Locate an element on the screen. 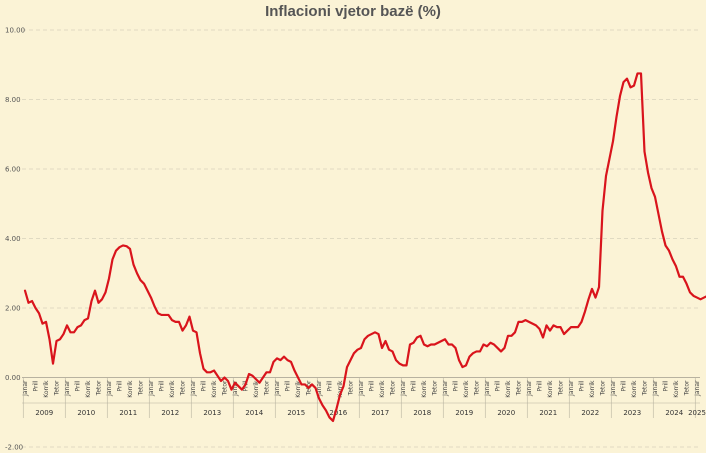 This screenshot has width=706, height=453. year-label: 2025 is located at coordinates (697, 413).